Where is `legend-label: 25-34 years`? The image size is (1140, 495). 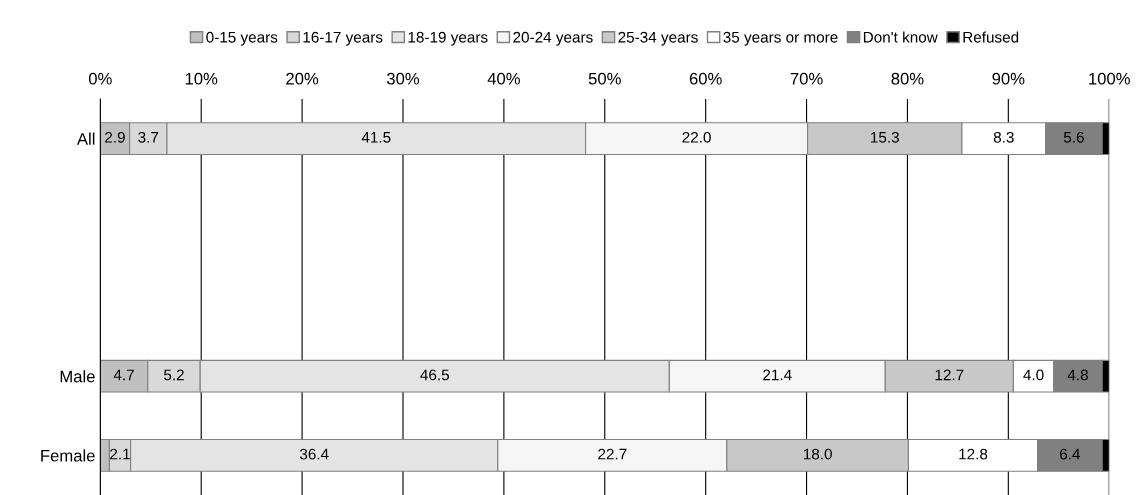 legend-label: 25-34 years is located at coordinates (658, 38).